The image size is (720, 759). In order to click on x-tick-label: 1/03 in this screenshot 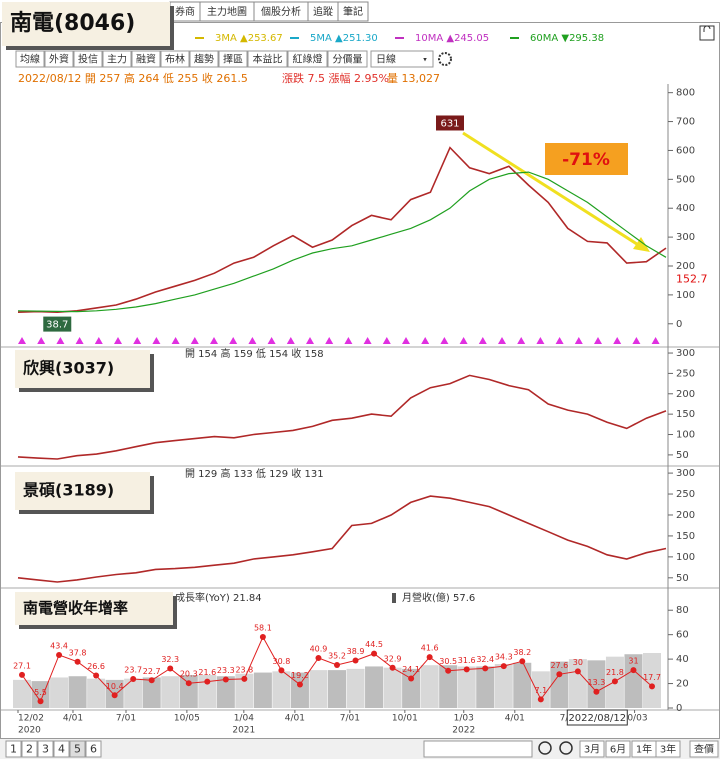, I will do `click(464, 719)`.